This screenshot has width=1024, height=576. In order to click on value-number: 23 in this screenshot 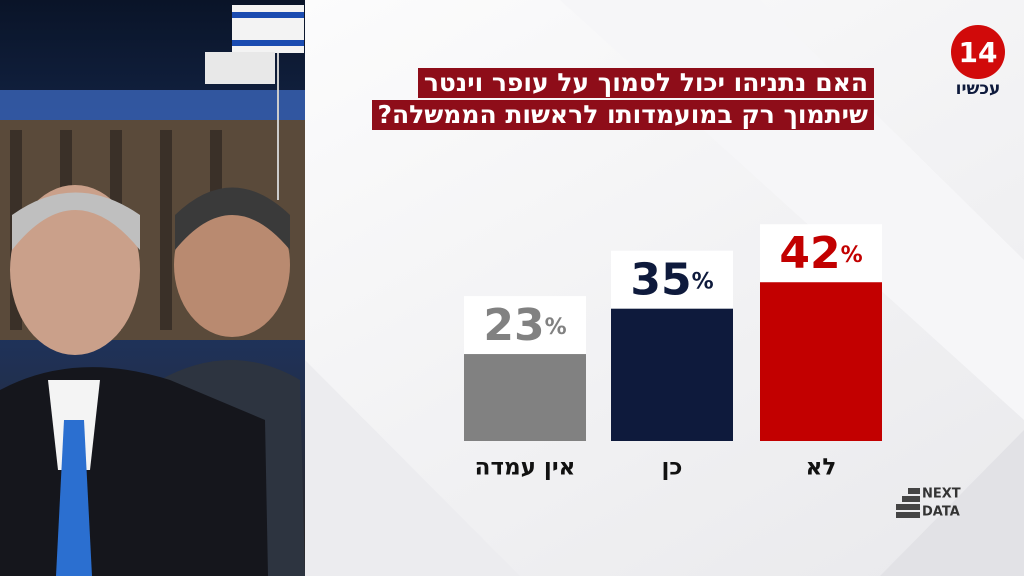, I will do `click(513, 325)`.